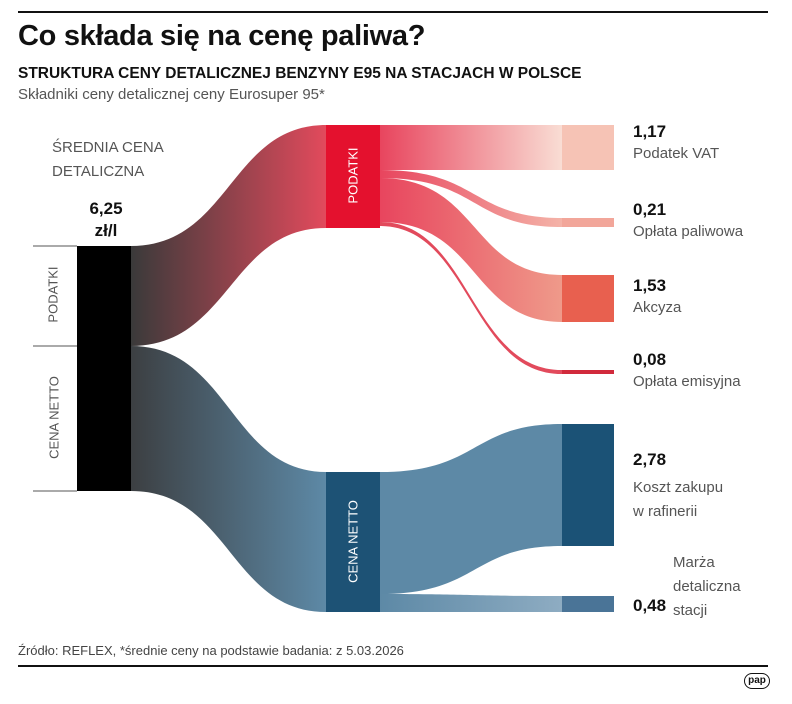 The height and width of the screenshot is (704, 792). Describe the element at coordinates (228, 479) in the screenshot. I see `flow-cena-netto` at that location.